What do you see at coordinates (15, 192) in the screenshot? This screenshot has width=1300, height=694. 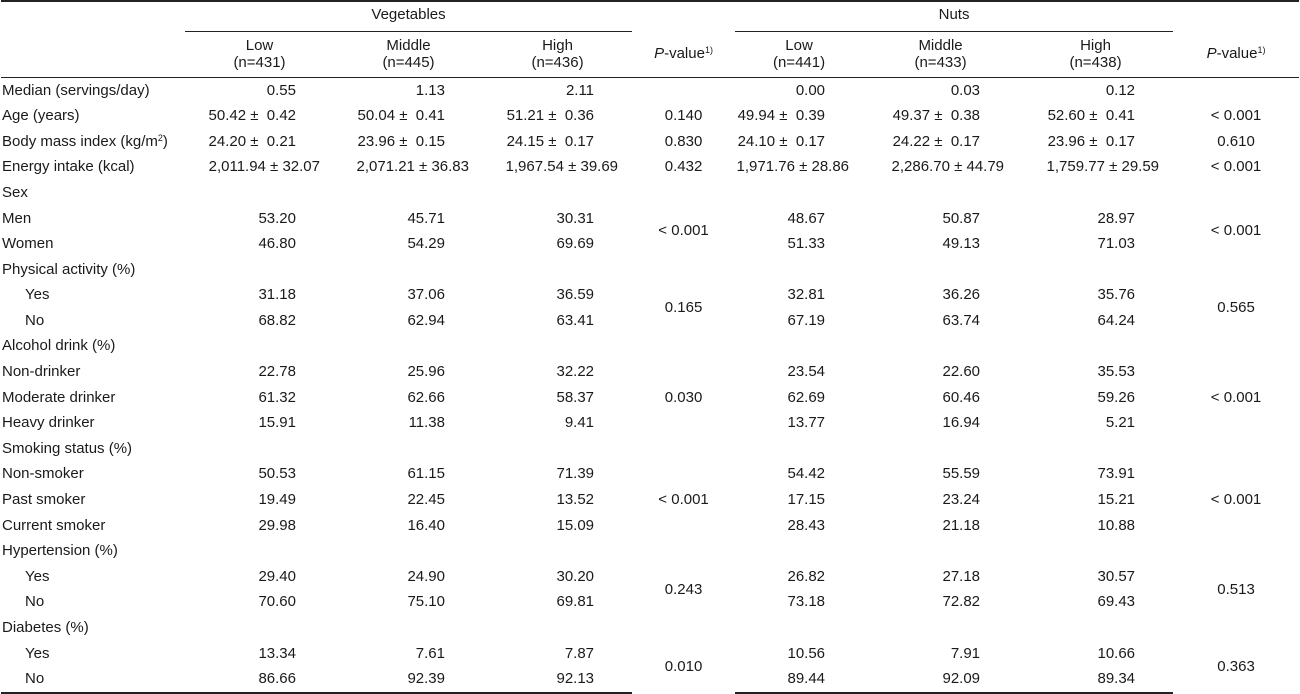 I see `section-label: Sex` at bounding box center [15, 192].